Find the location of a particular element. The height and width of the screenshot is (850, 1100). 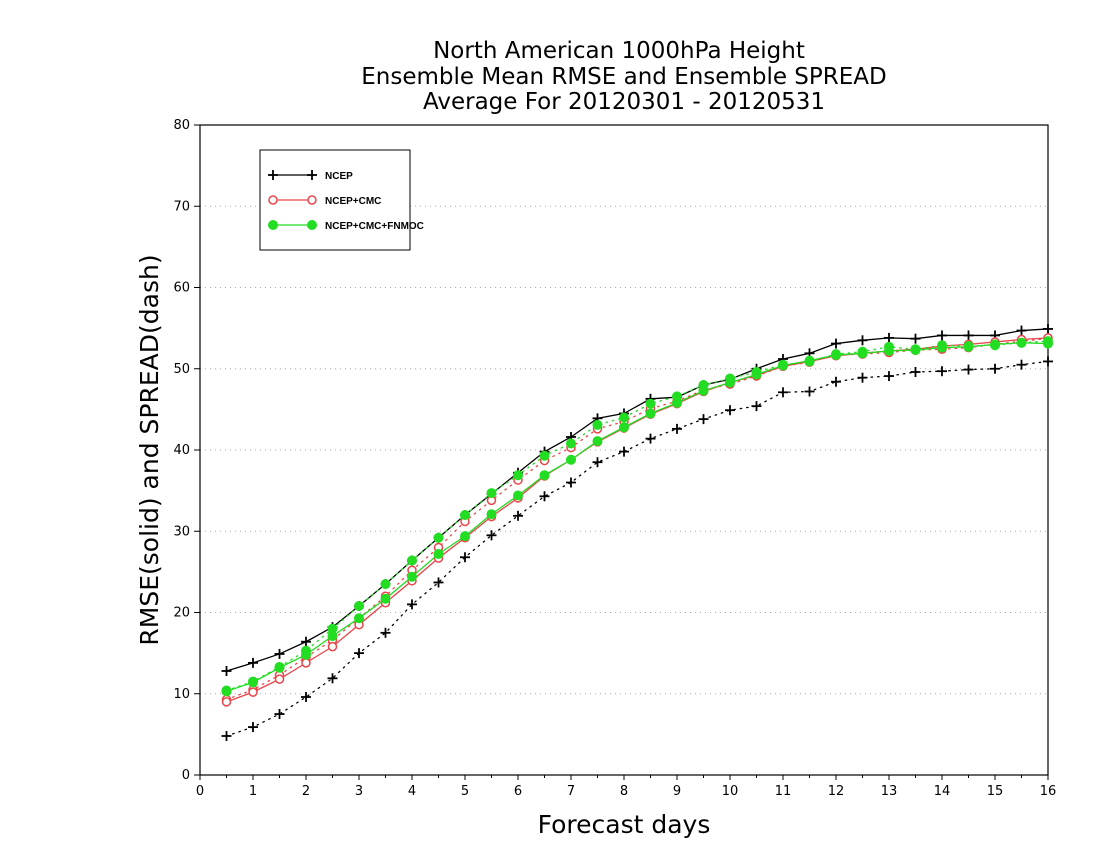

legend-label: NCEP is located at coordinates (339, 176).